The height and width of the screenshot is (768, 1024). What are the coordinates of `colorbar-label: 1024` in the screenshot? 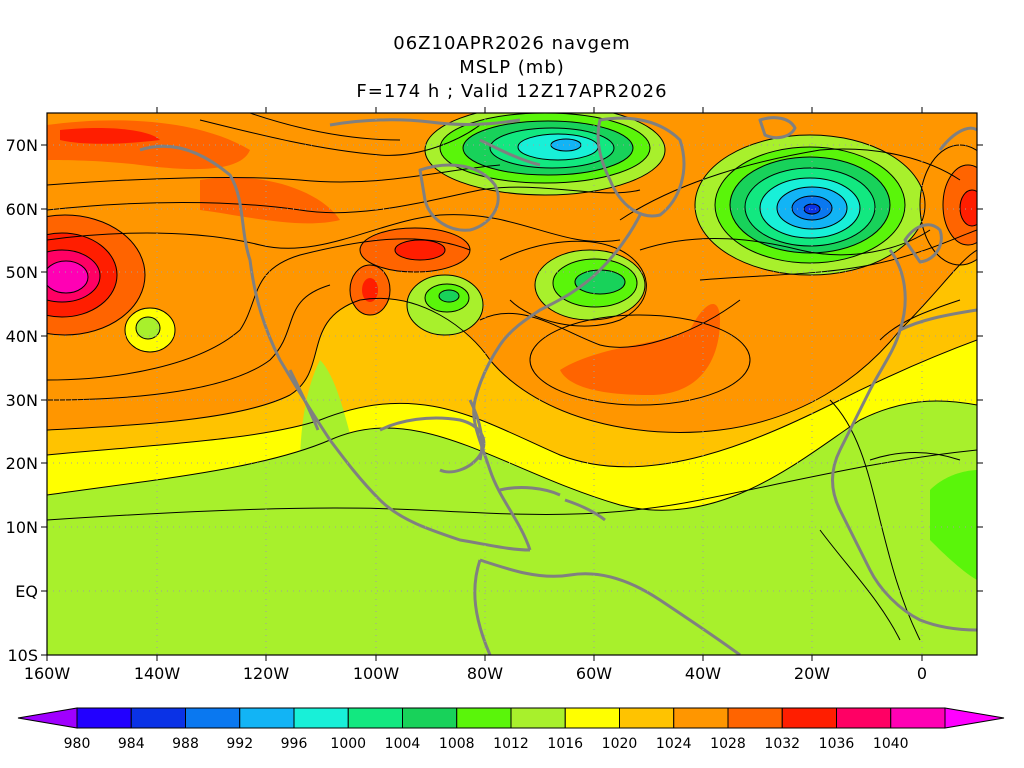 It's located at (674, 744).